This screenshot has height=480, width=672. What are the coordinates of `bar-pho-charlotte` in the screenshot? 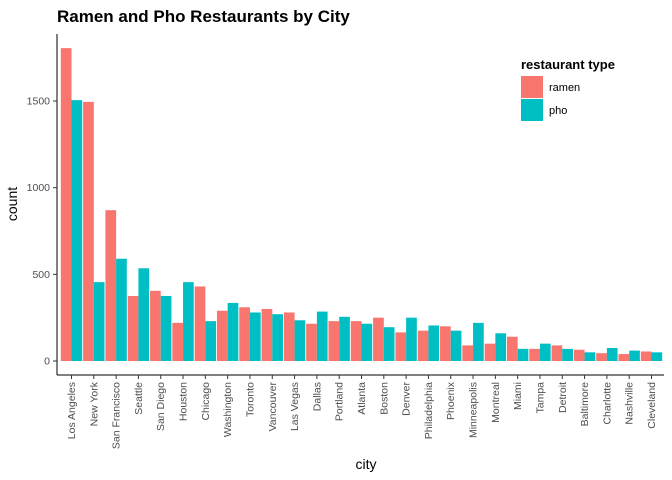 It's located at (612, 354).